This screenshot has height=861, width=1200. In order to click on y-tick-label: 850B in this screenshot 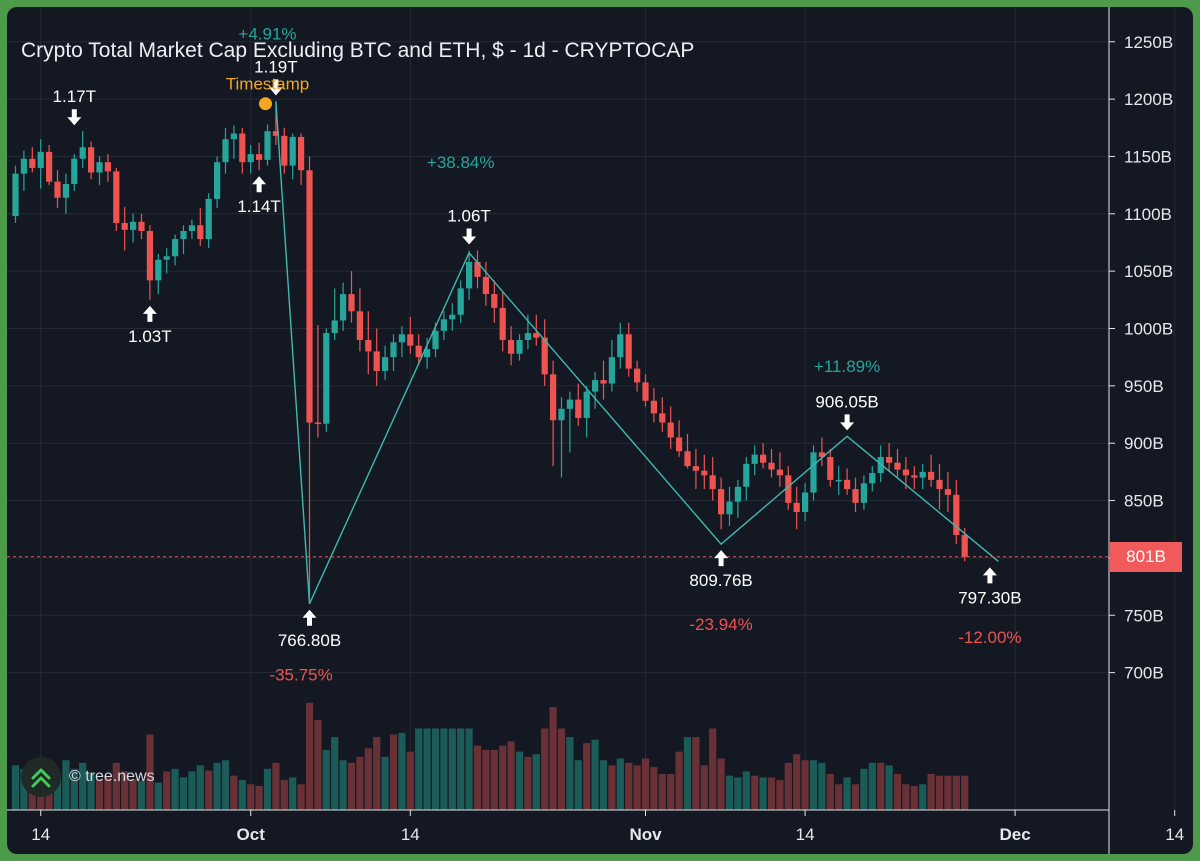, I will do `click(1144, 501)`.